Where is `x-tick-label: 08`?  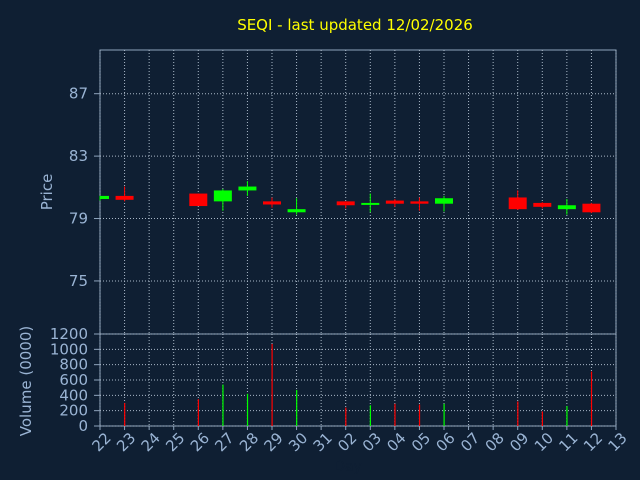 x-tick-label: 08 is located at coordinates (495, 442).